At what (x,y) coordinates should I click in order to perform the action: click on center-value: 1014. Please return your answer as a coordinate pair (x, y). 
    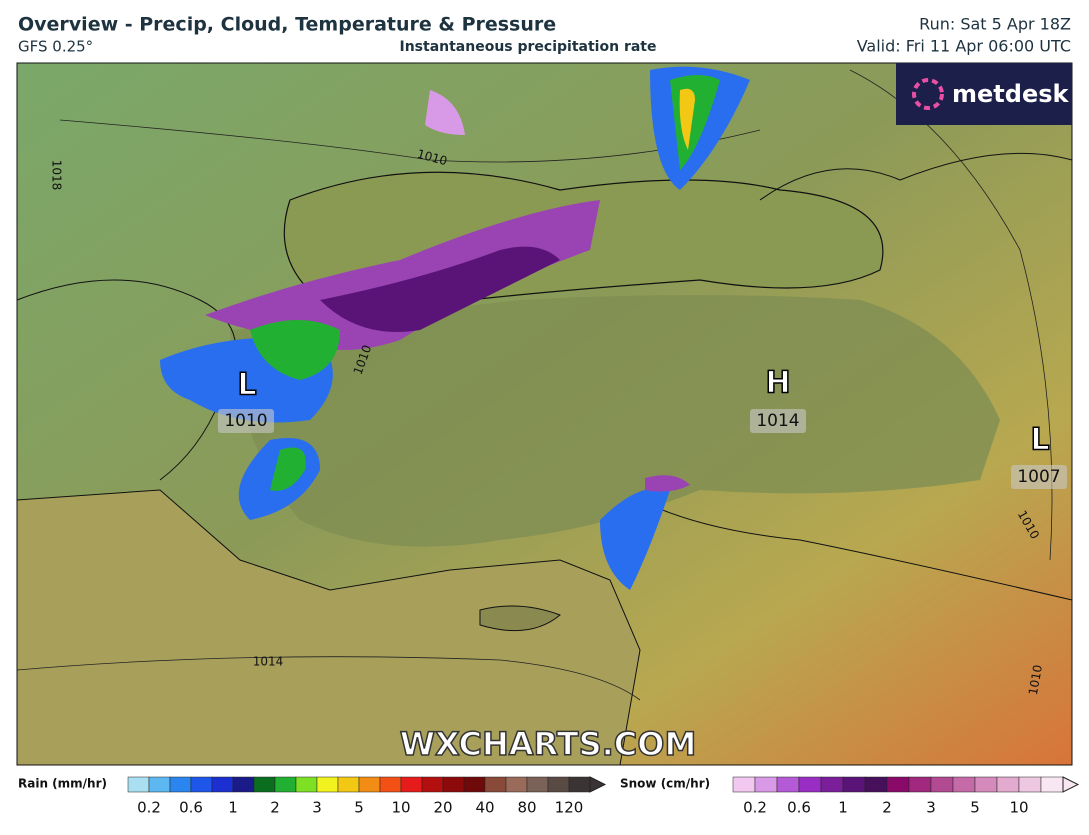
    Looking at the image, I should click on (777, 421).